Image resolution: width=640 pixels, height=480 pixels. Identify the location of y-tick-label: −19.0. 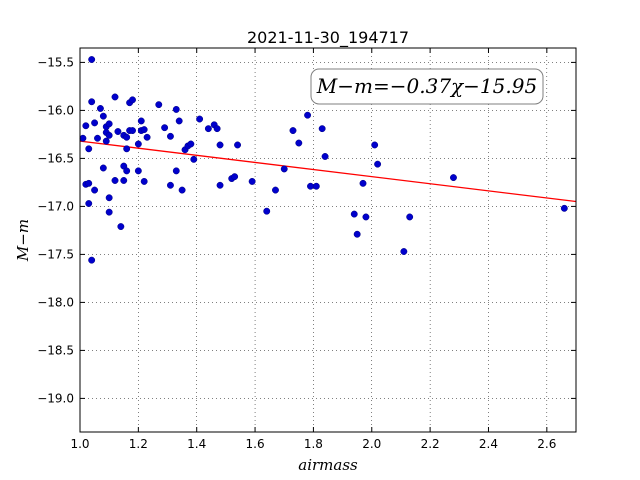
(55, 398).